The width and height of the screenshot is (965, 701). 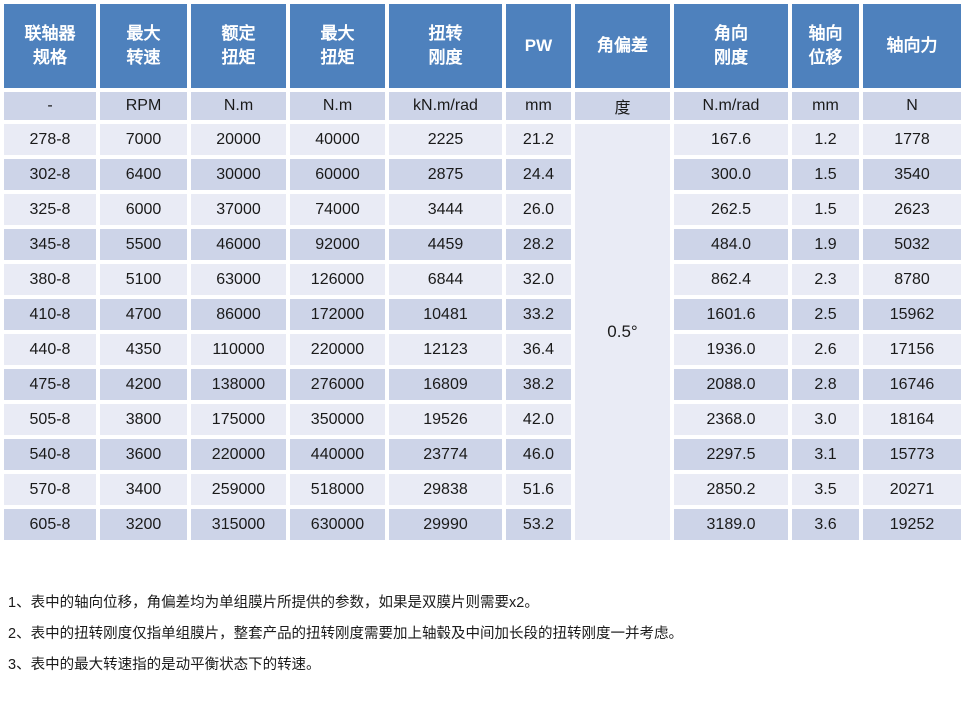 I want to click on column-unit-5: kN.m/rad, so click(x=445, y=106).